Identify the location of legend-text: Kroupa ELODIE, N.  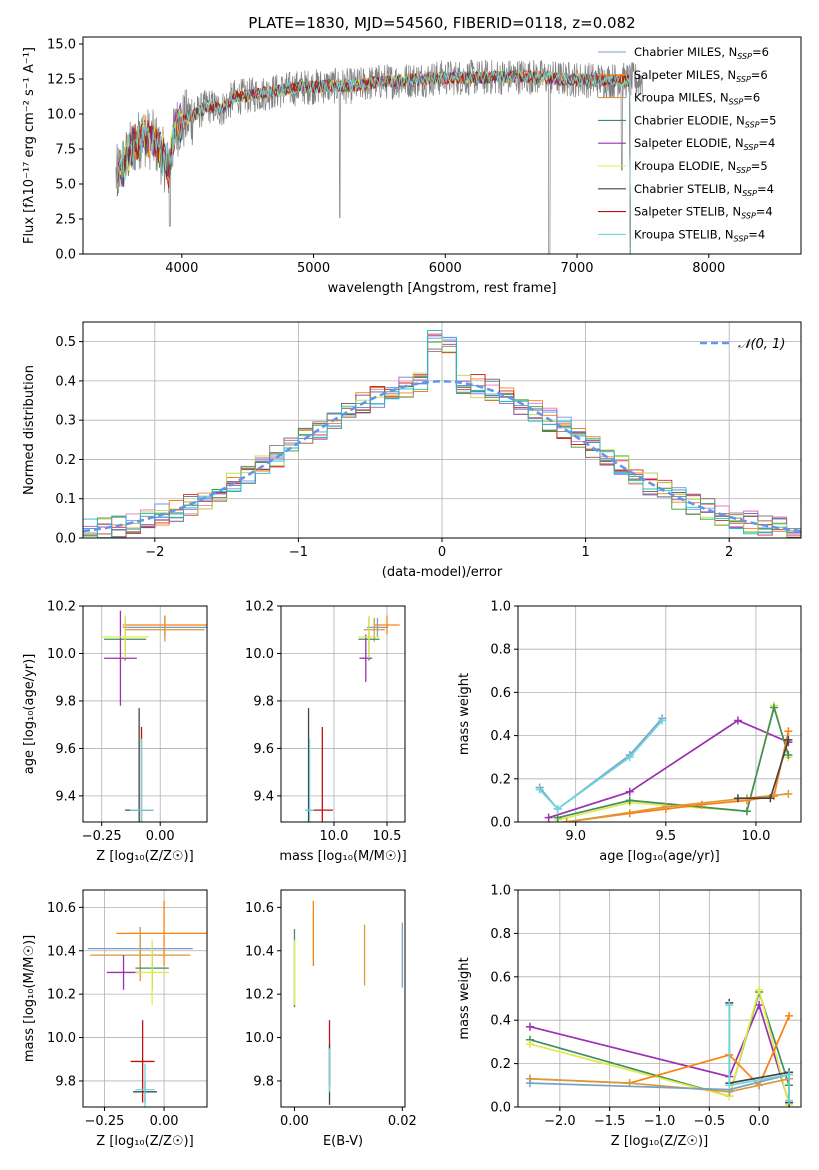
(685, 166).